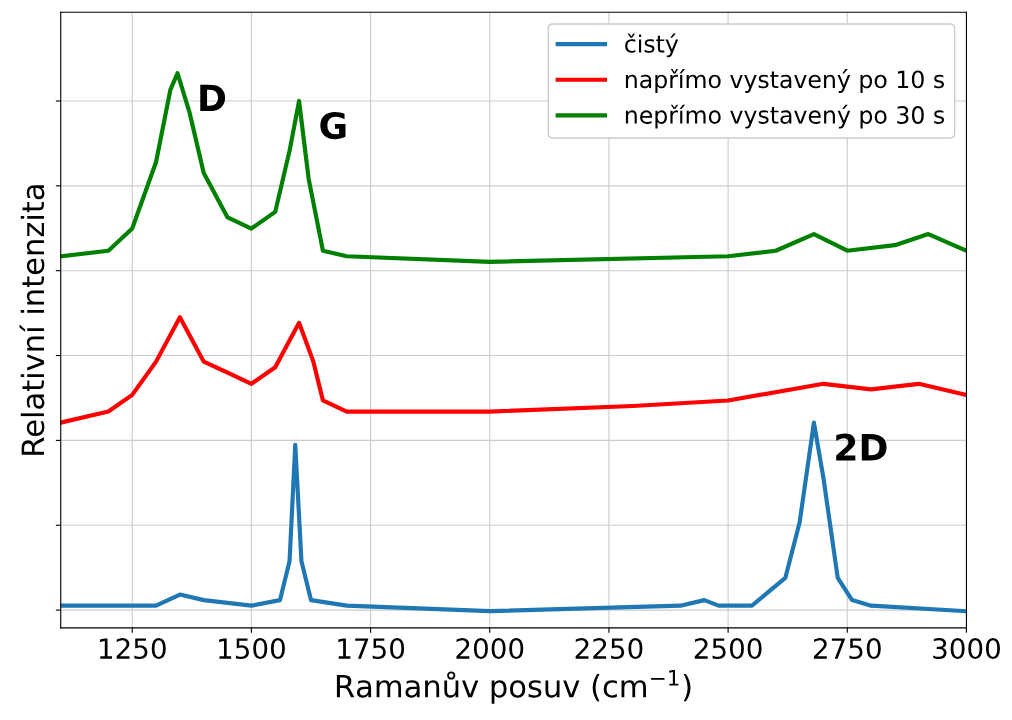 The width and height of the screenshot is (1012, 720). I want to click on annotation: D, so click(213, 97).